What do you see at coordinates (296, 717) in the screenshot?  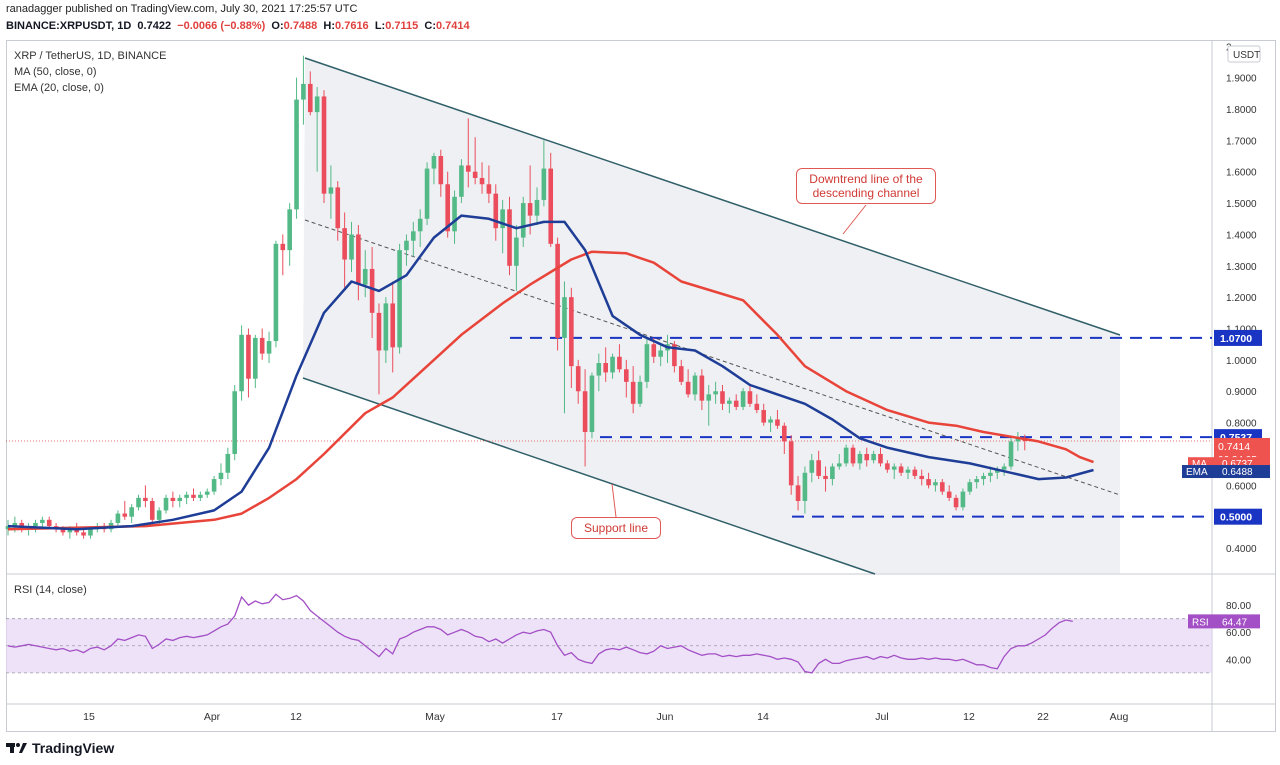 I see `x-tick-label: 12` at bounding box center [296, 717].